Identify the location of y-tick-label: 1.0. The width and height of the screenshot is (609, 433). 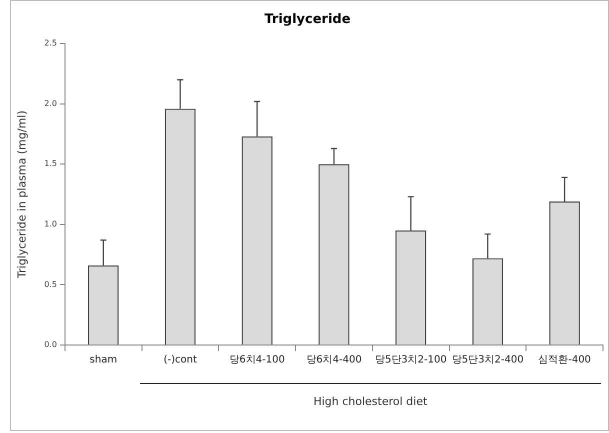
(50, 224).